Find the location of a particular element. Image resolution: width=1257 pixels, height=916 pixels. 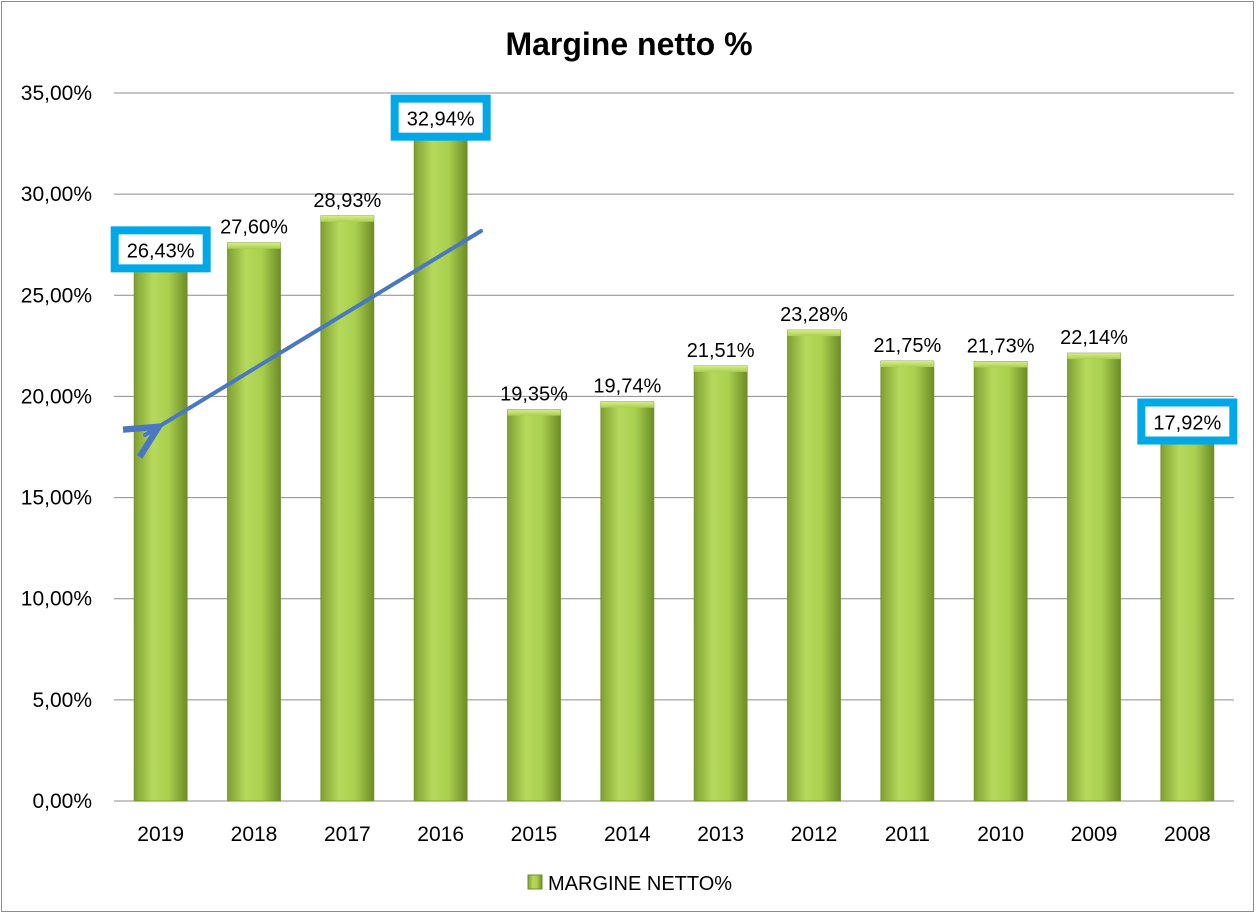

data-label: 19,35% is located at coordinates (534, 395).